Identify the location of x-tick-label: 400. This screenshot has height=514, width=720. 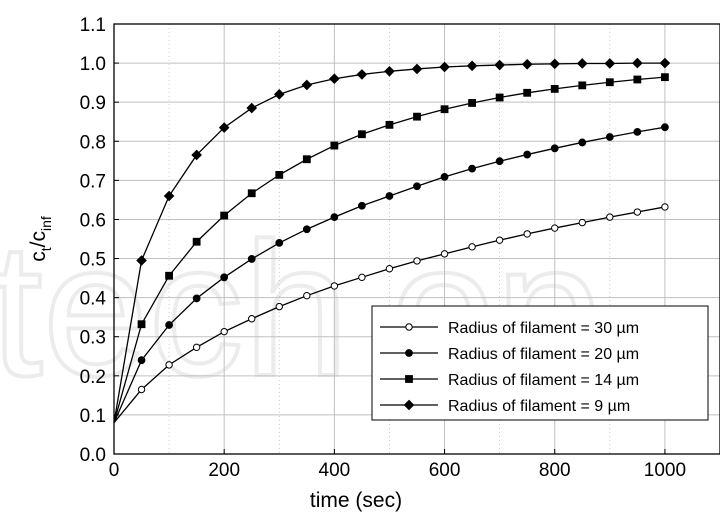
(335, 470).